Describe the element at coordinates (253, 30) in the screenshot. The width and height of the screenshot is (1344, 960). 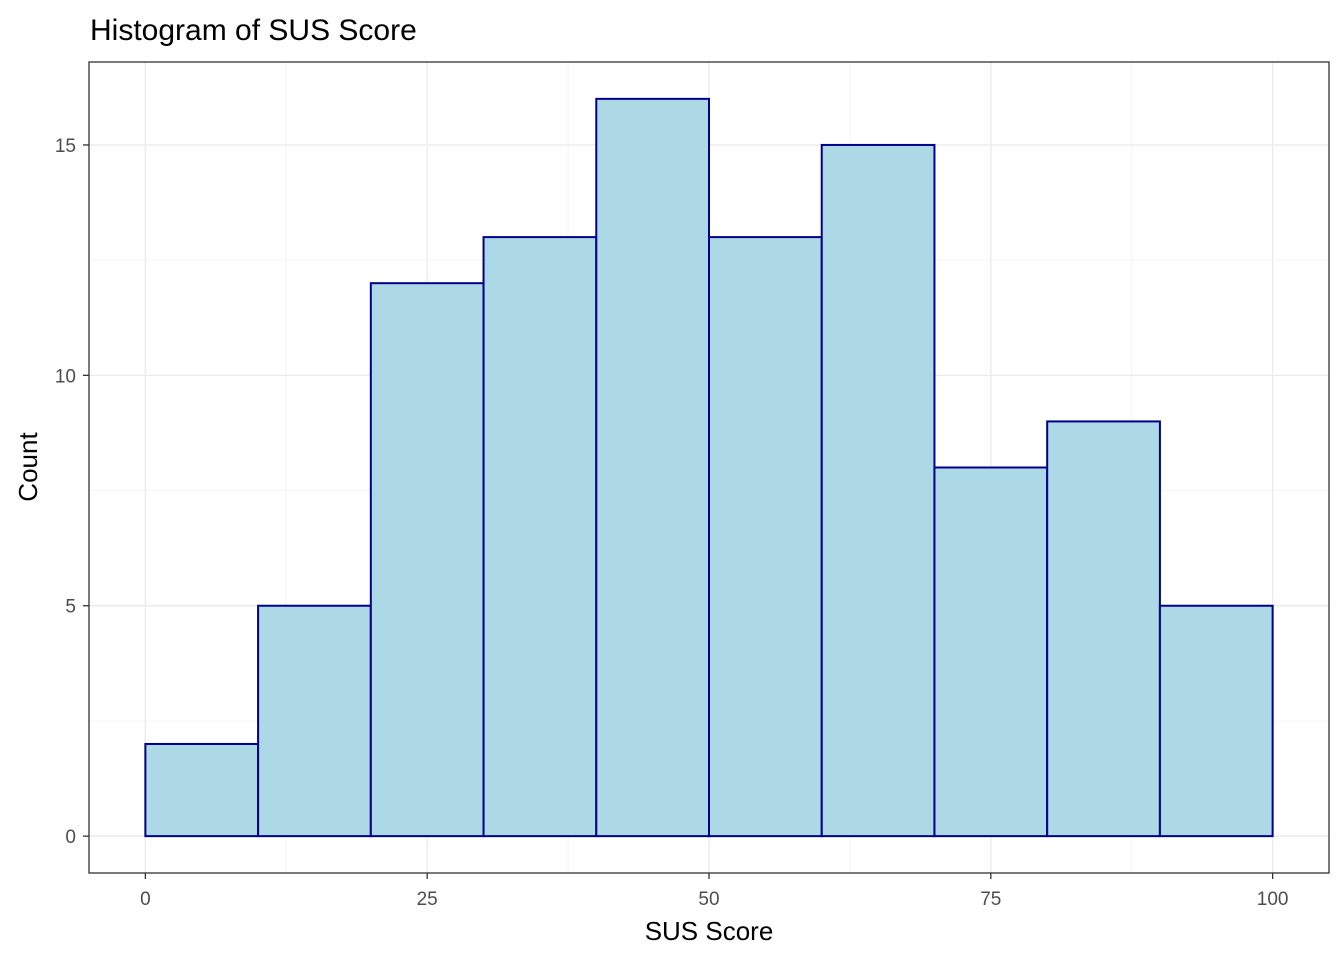
I see `chart-title: Histogram of SUS Score` at that location.